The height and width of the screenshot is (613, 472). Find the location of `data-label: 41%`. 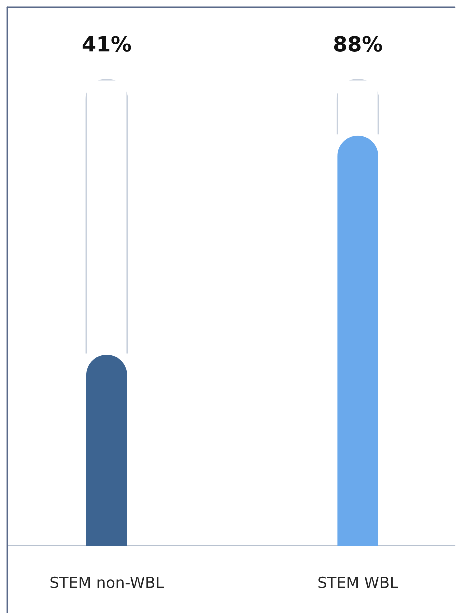

data-label: 41% is located at coordinates (107, 44).